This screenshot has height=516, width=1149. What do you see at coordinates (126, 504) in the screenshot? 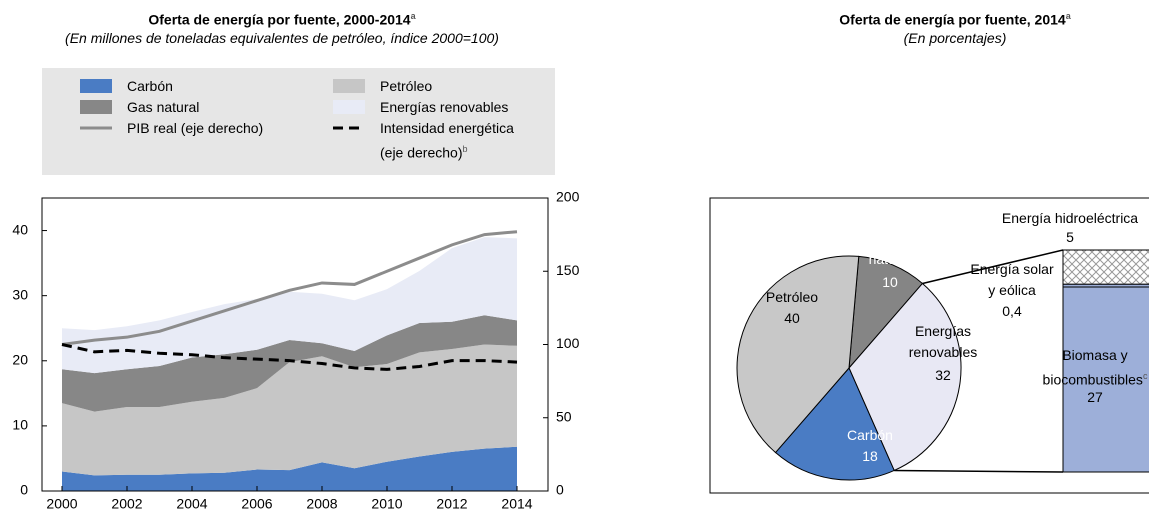
I see `x-tick-label: 2002` at bounding box center [126, 504].